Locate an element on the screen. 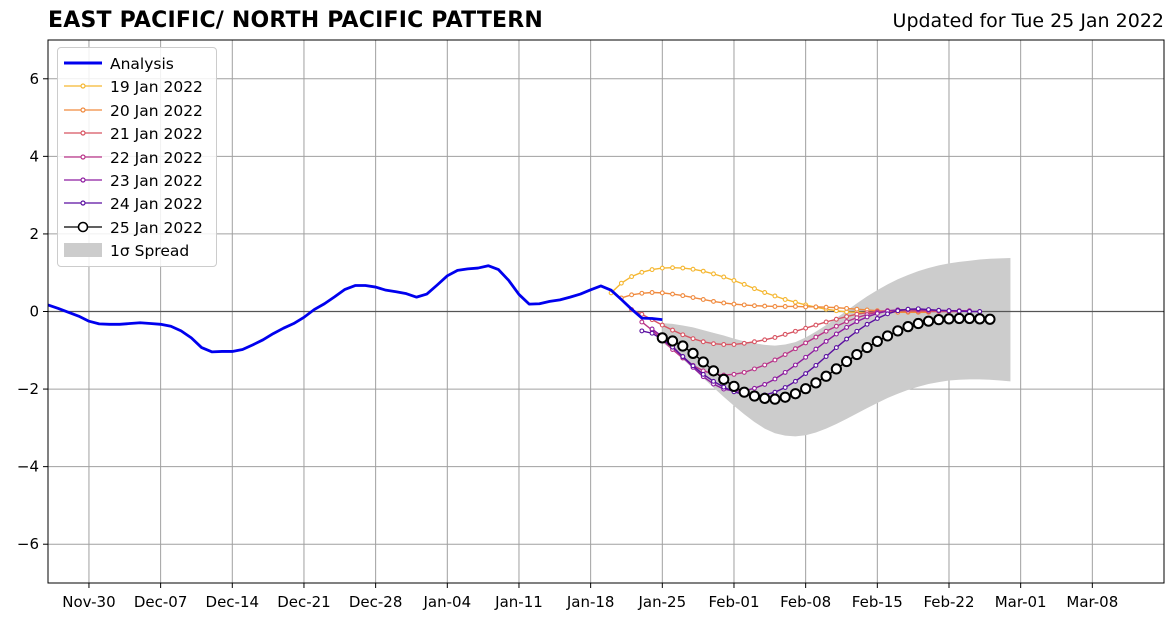 This screenshot has width=1176, height=622. legend-item-spread: 1σ Spread is located at coordinates (137, 250).